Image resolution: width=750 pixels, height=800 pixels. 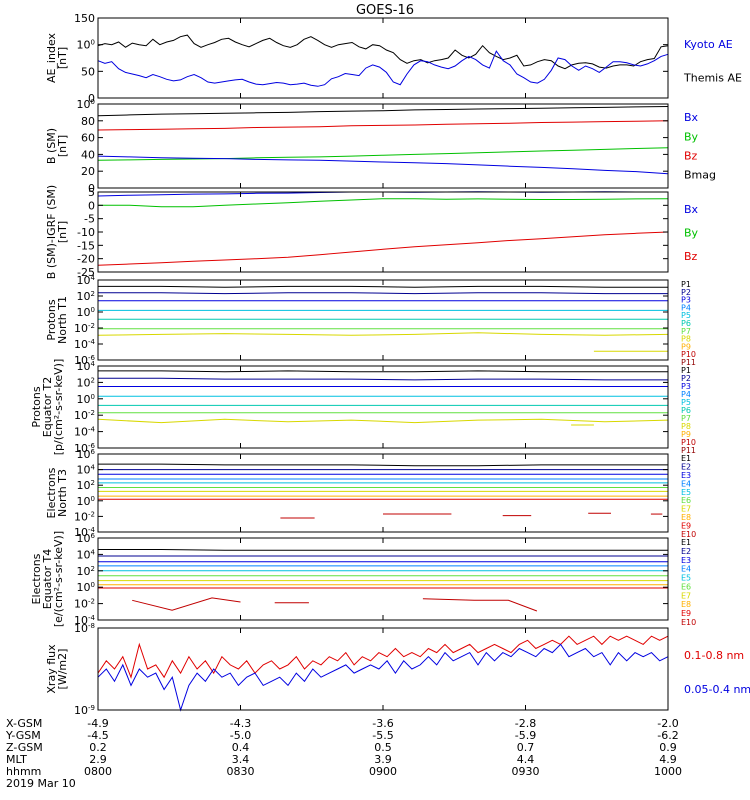 I want to click on legend-entry: P2, so click(x=686, y=378).